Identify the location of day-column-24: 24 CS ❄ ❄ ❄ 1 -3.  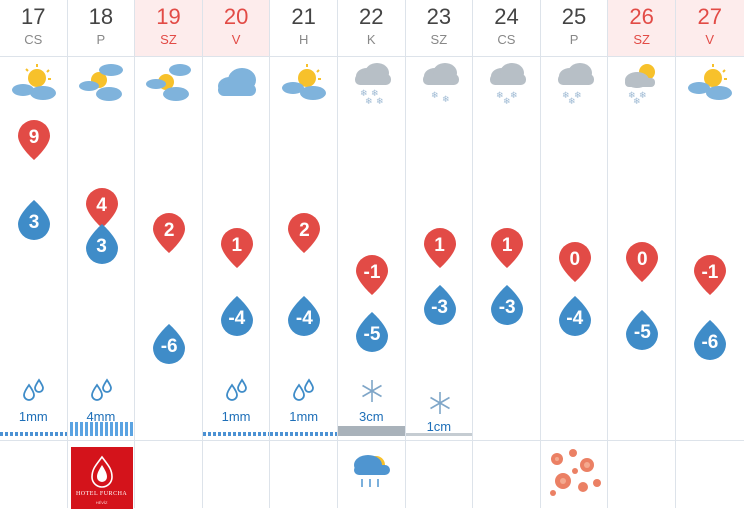
(507, 254).